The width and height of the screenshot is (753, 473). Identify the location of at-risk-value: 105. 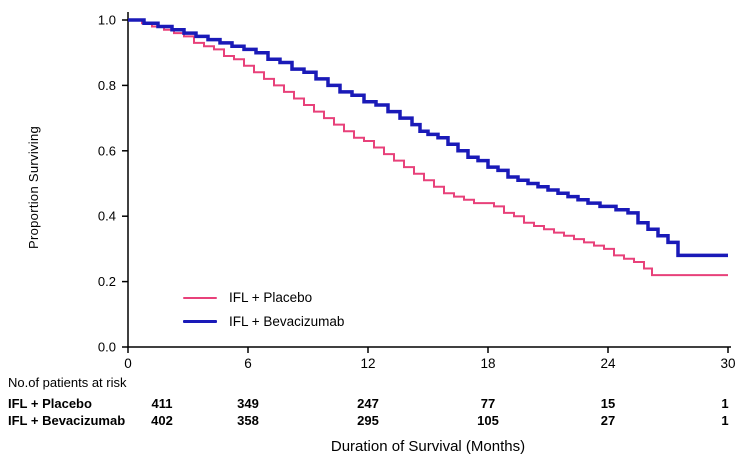
(488, 420).